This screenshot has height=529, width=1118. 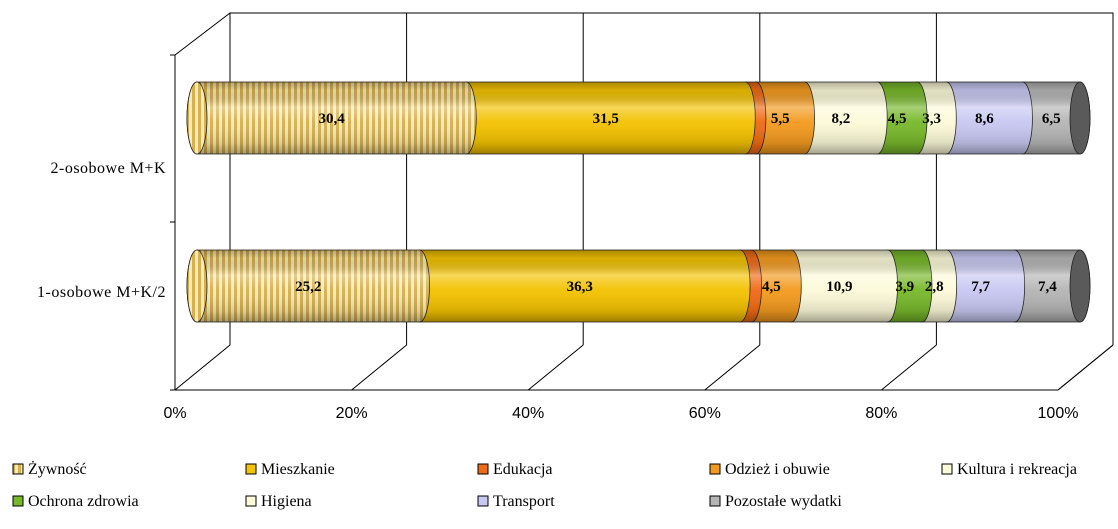 I want to click on data-label: 7,7, so click(x=980, y=287).